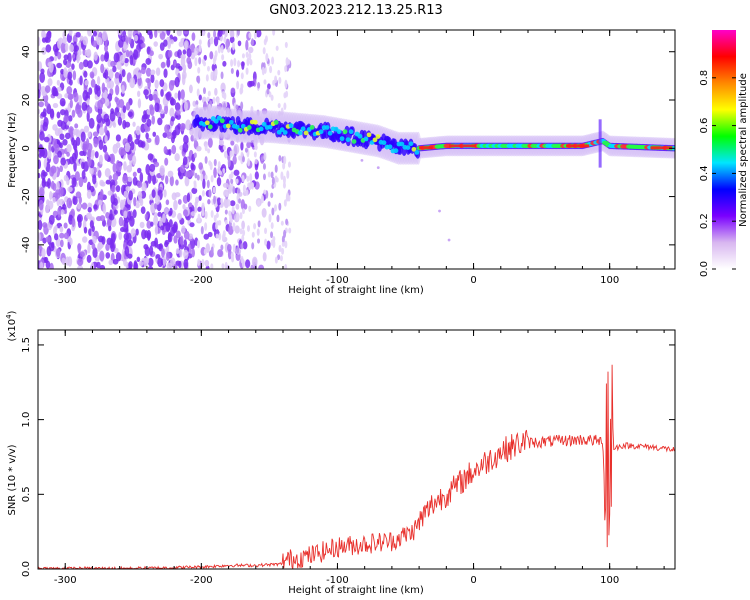 The height and width of the screenshot is (600, 750). Describe the element at coordinates (356, 10) in the screenshot. I see `figure-title: GN03.2023.212.13.25.R13` at that location.